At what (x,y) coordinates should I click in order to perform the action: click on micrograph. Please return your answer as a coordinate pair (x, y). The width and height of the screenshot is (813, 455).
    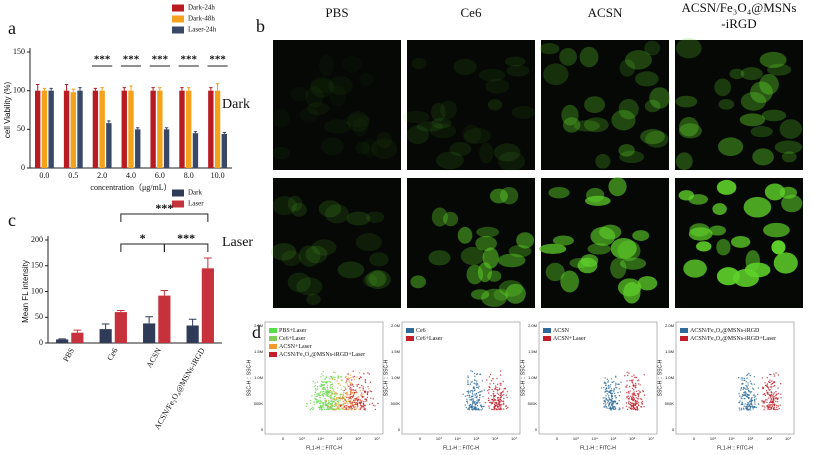
    Looking at the image, I should click on (604, 242).